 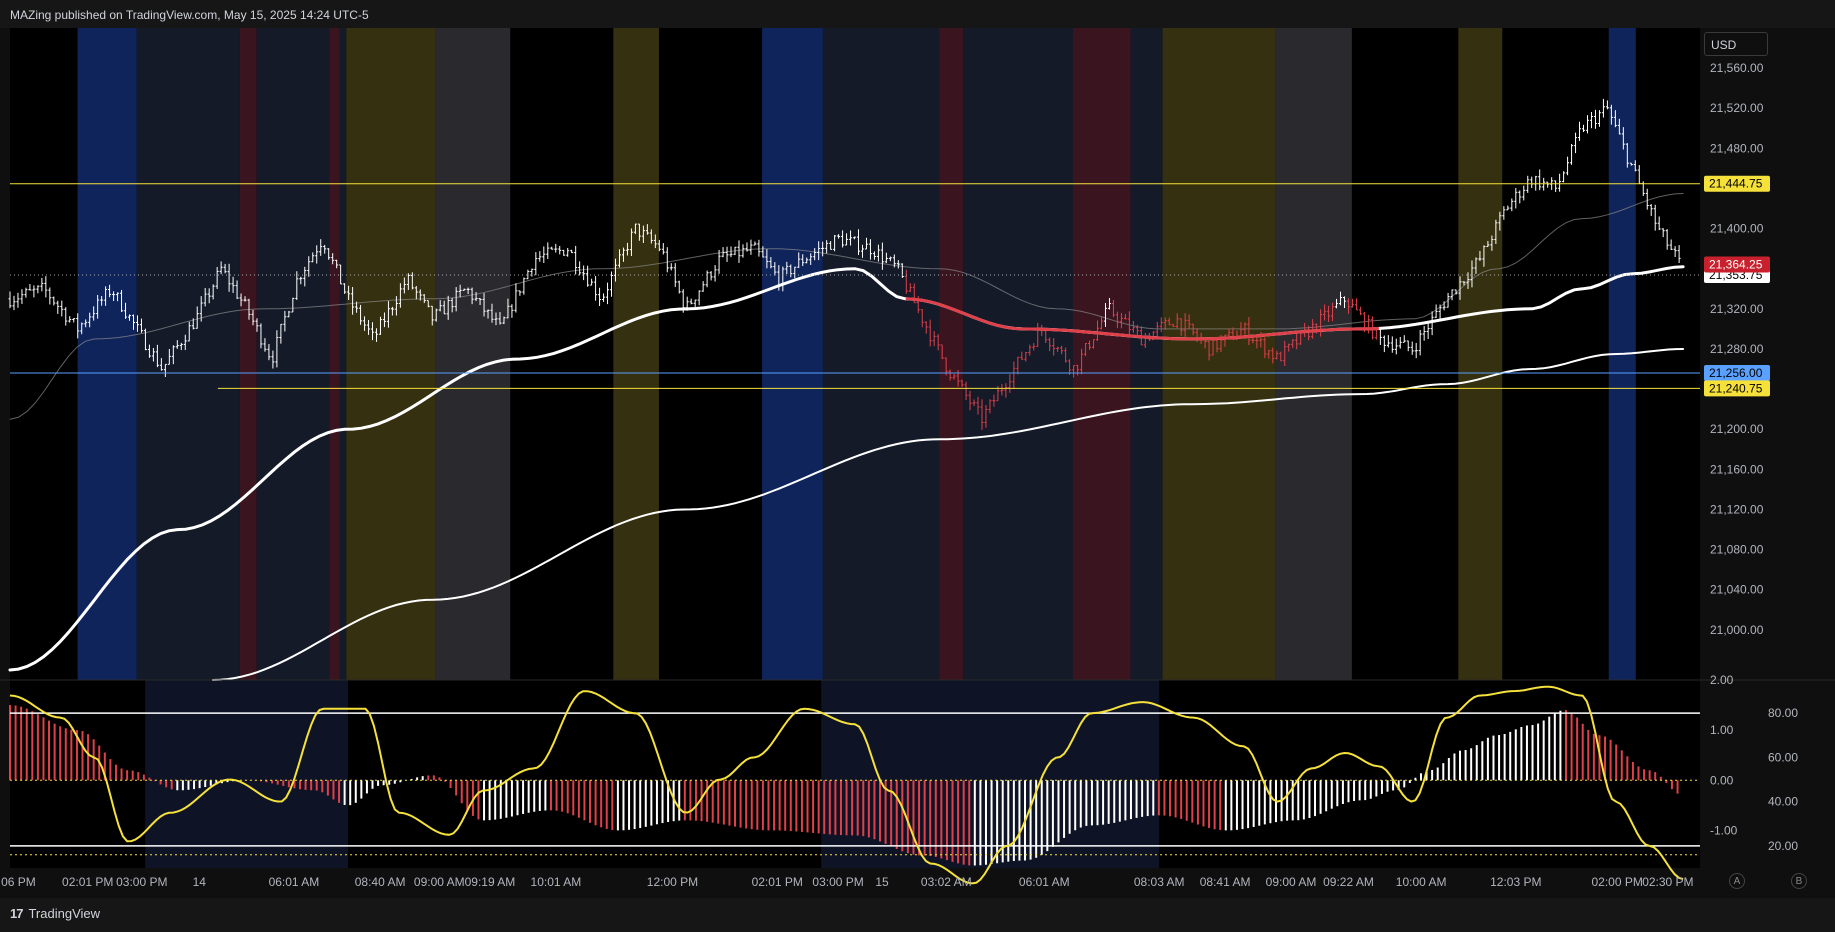 I want to click on level-badge: 21,256.00, so click(x=1736, y=373).